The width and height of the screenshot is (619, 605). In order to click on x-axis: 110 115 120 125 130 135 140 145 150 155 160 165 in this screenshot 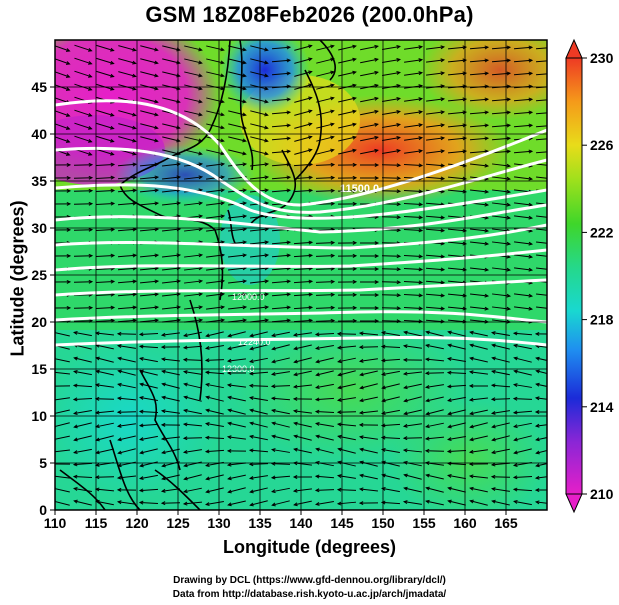, I will do `click(281, 520)`.